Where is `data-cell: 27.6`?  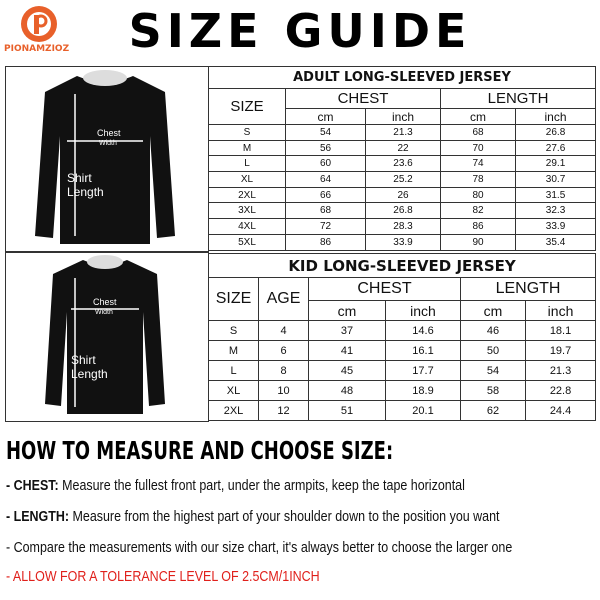
data-cell: 27.6 is located at coordinates (555, 148).